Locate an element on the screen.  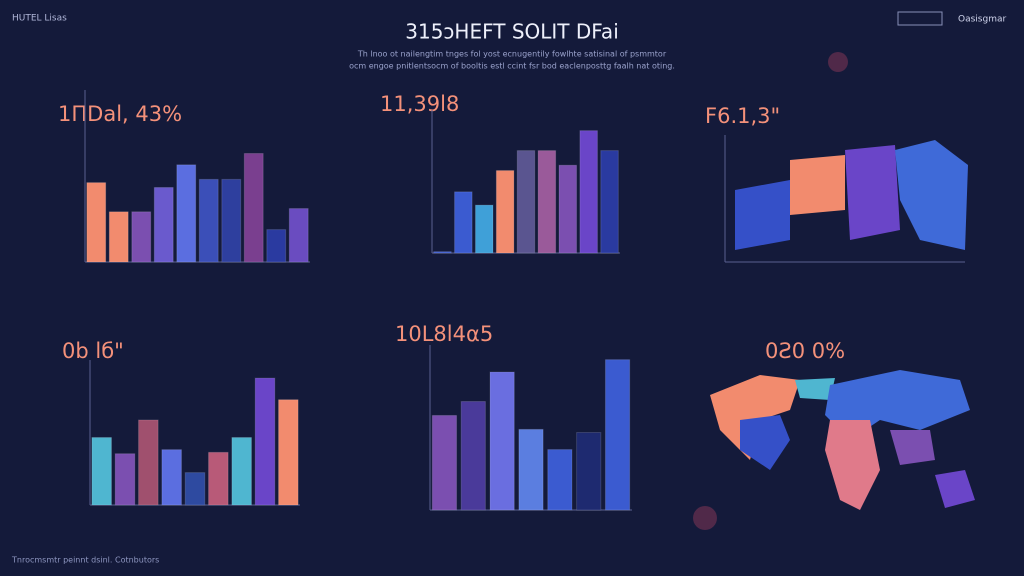
footer: Tnrocmsmtr peinnt dsinl. Cotnbutors is located at coordinates (85, 560).